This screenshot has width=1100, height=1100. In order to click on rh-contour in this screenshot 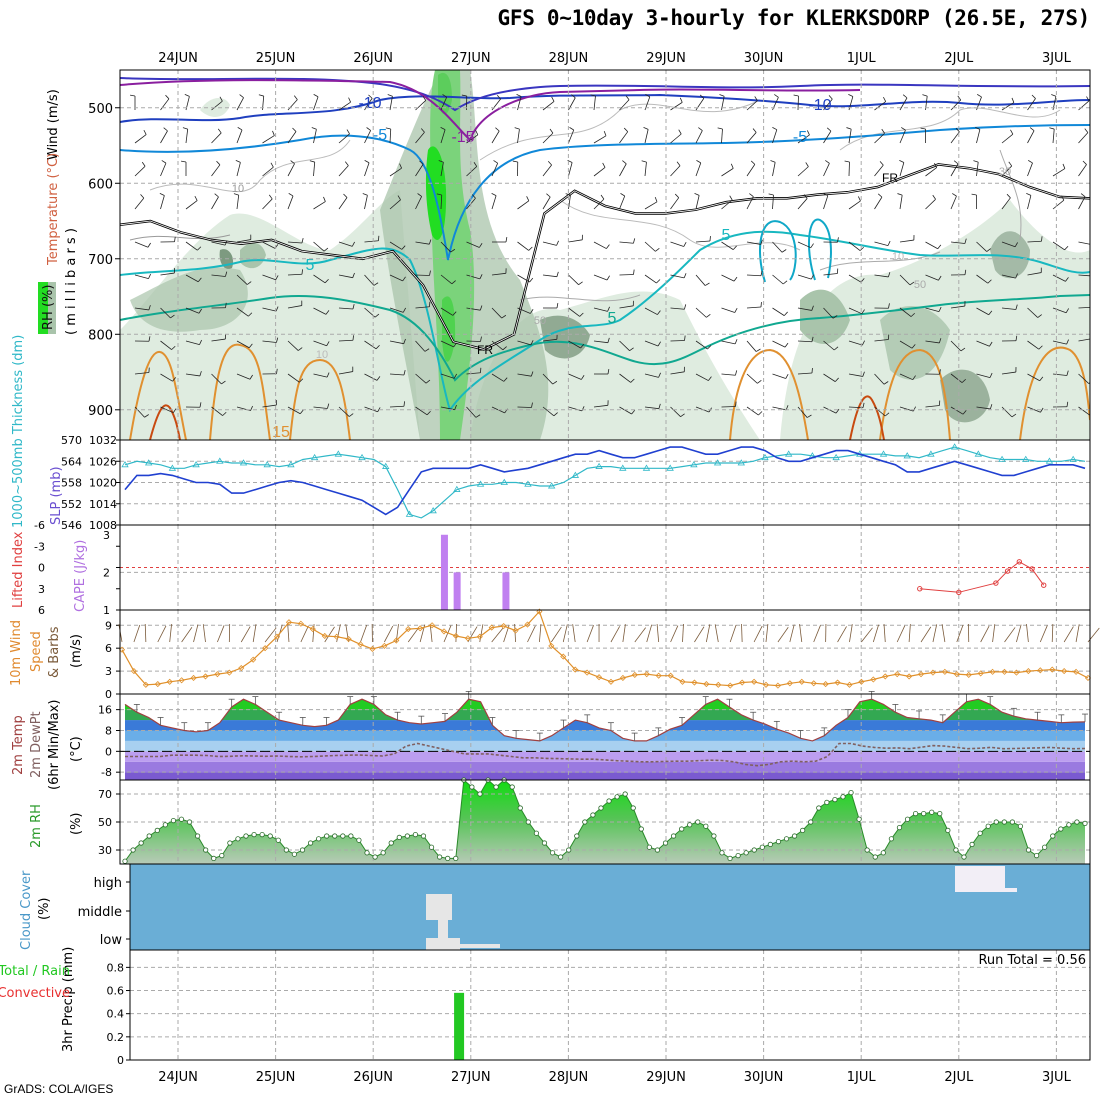, I will do `click(680, 225)`.